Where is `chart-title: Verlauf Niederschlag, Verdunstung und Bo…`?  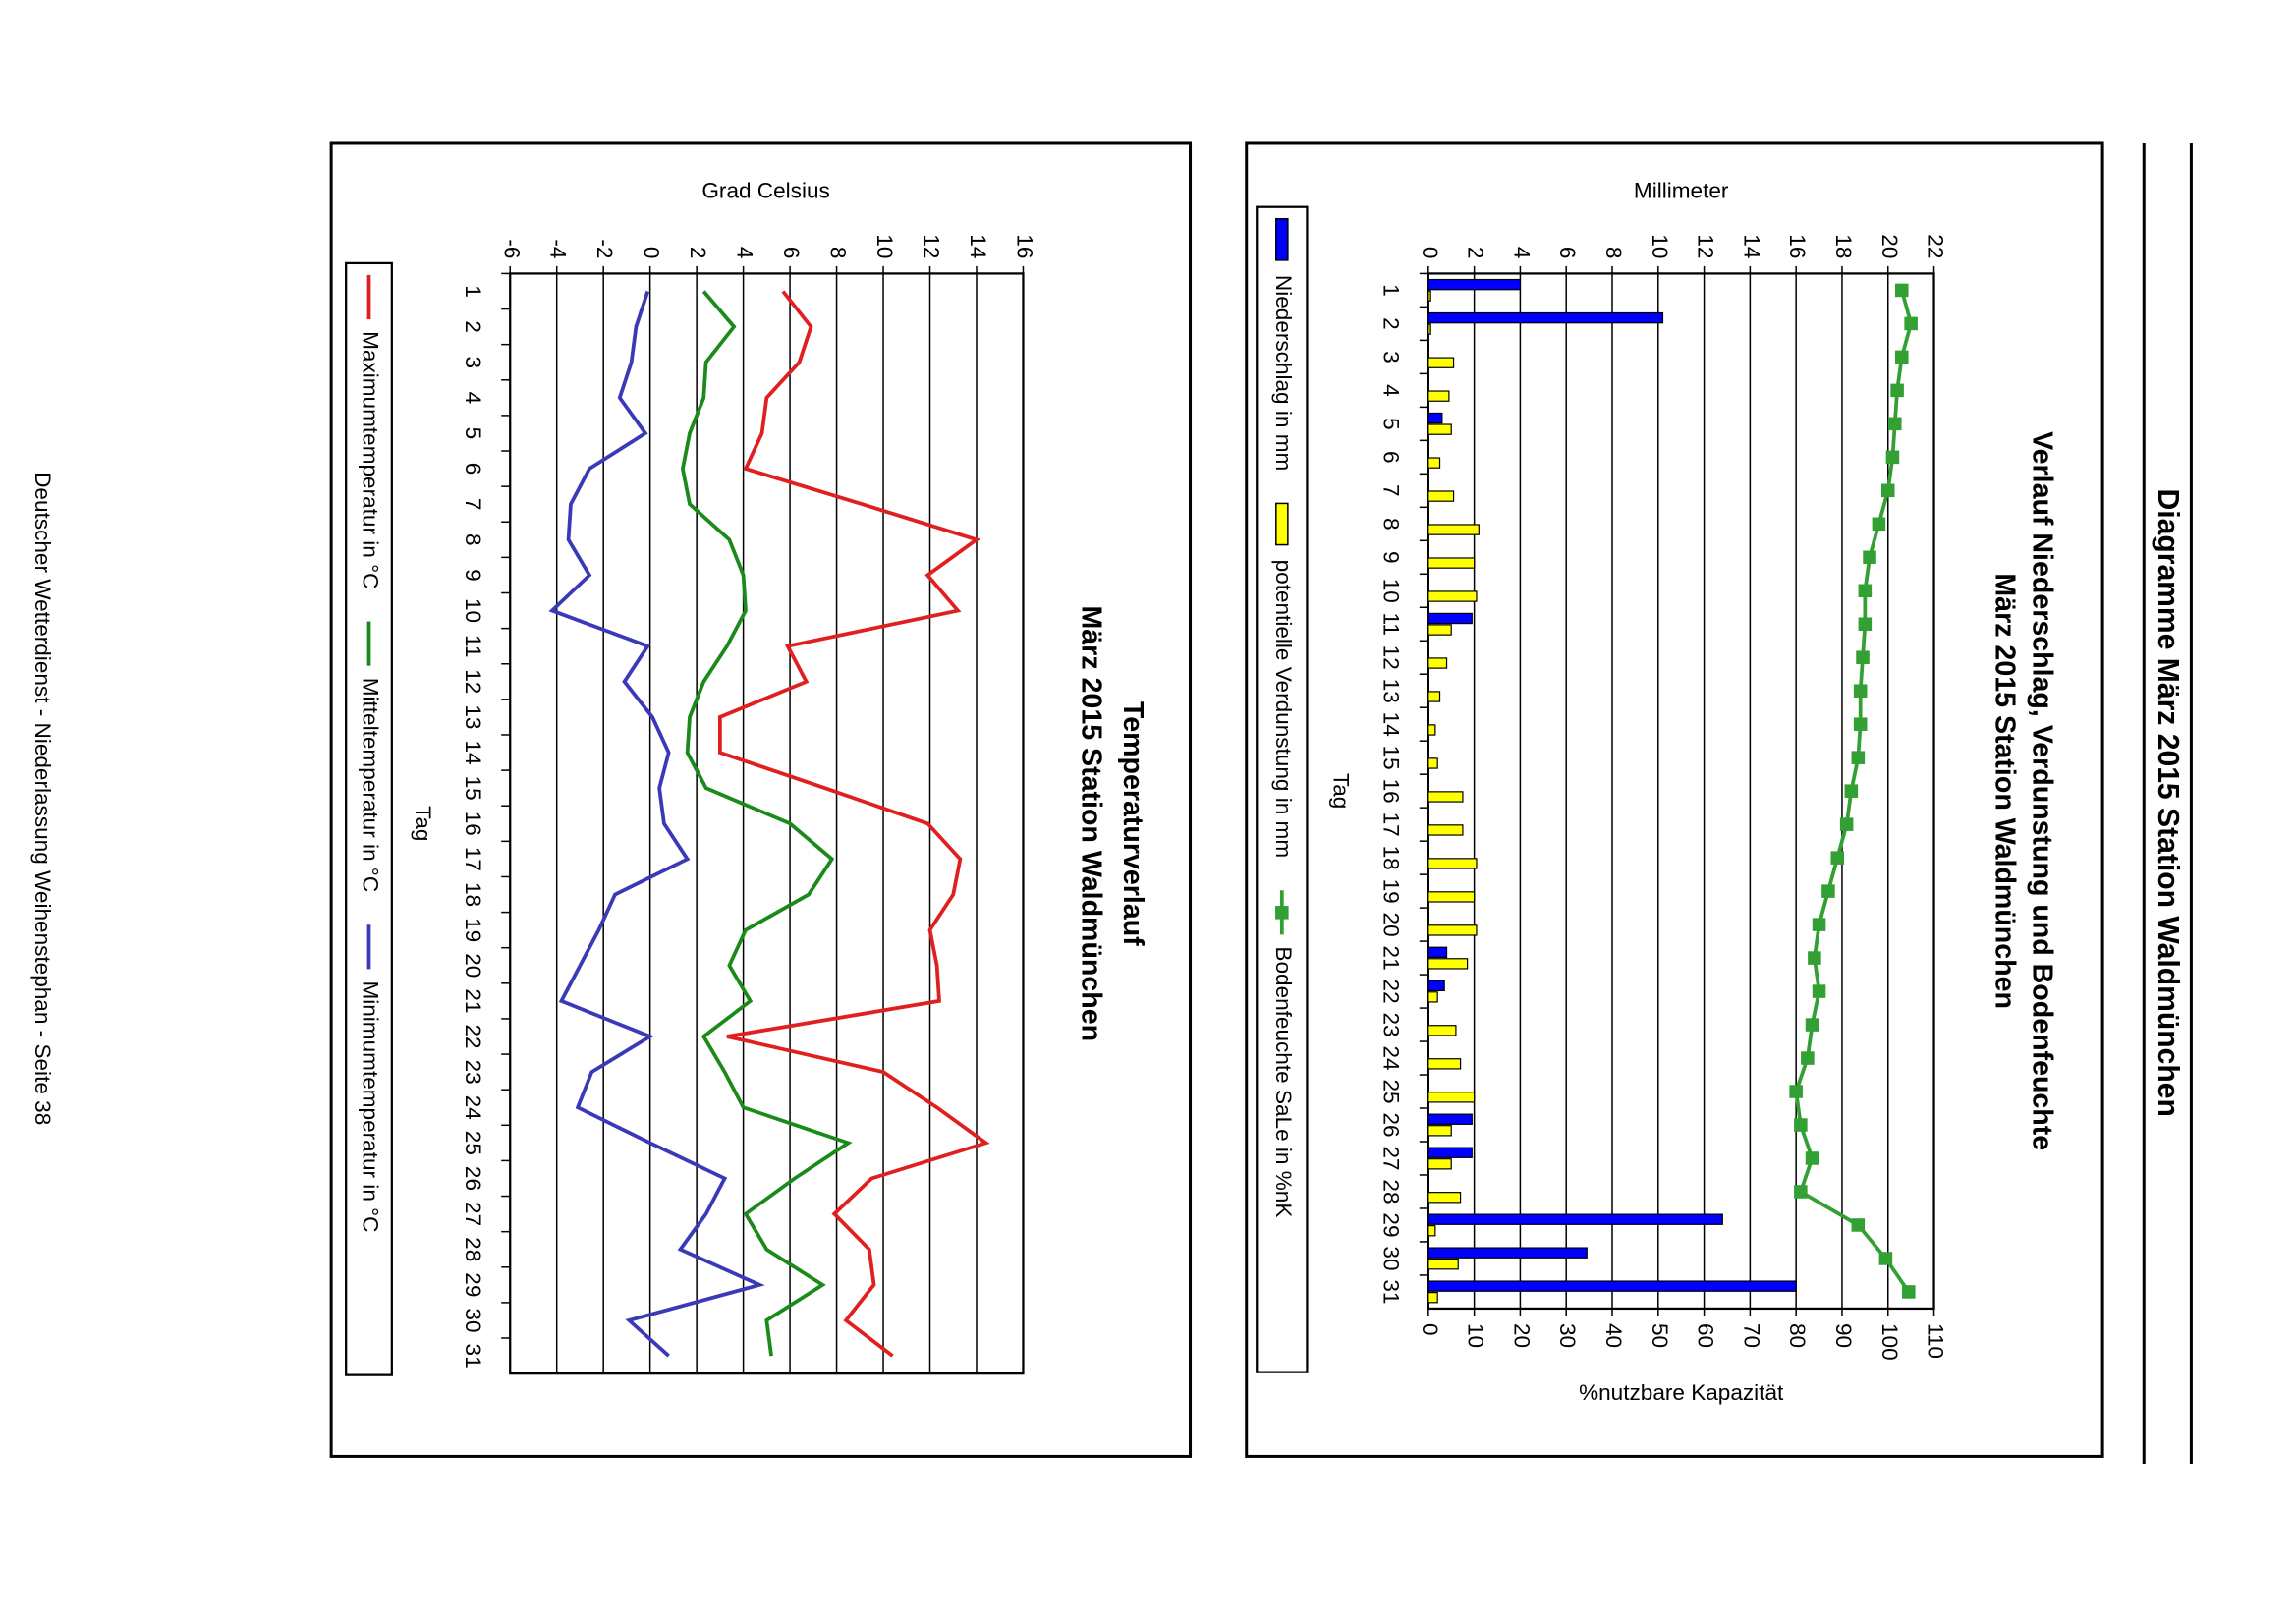 chart-title: Verlauf Niederschlag, Verdunstung und Bo… is located at coordinates (2042, 790).